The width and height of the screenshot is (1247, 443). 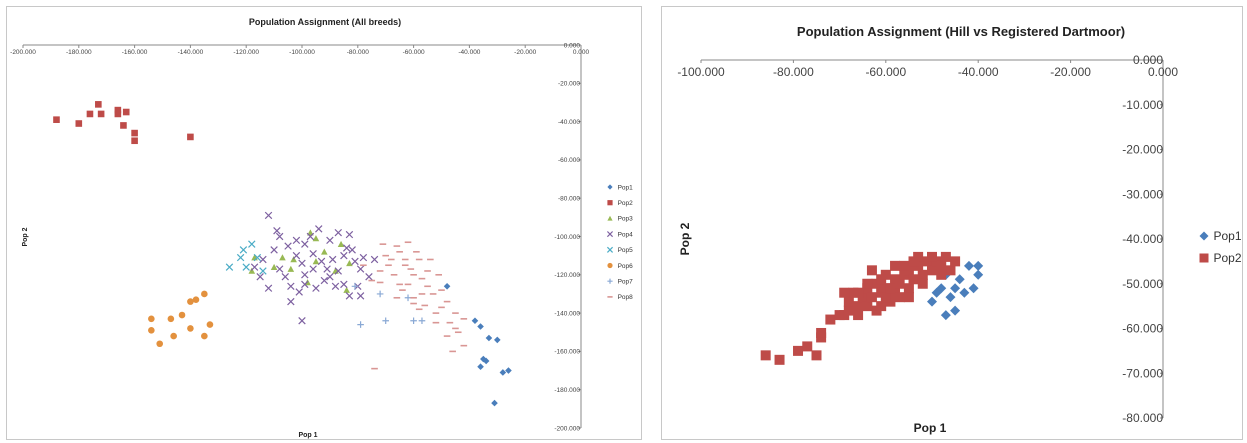 I want to click on y-tick-label: -180.000, so click(x=567, y=390).